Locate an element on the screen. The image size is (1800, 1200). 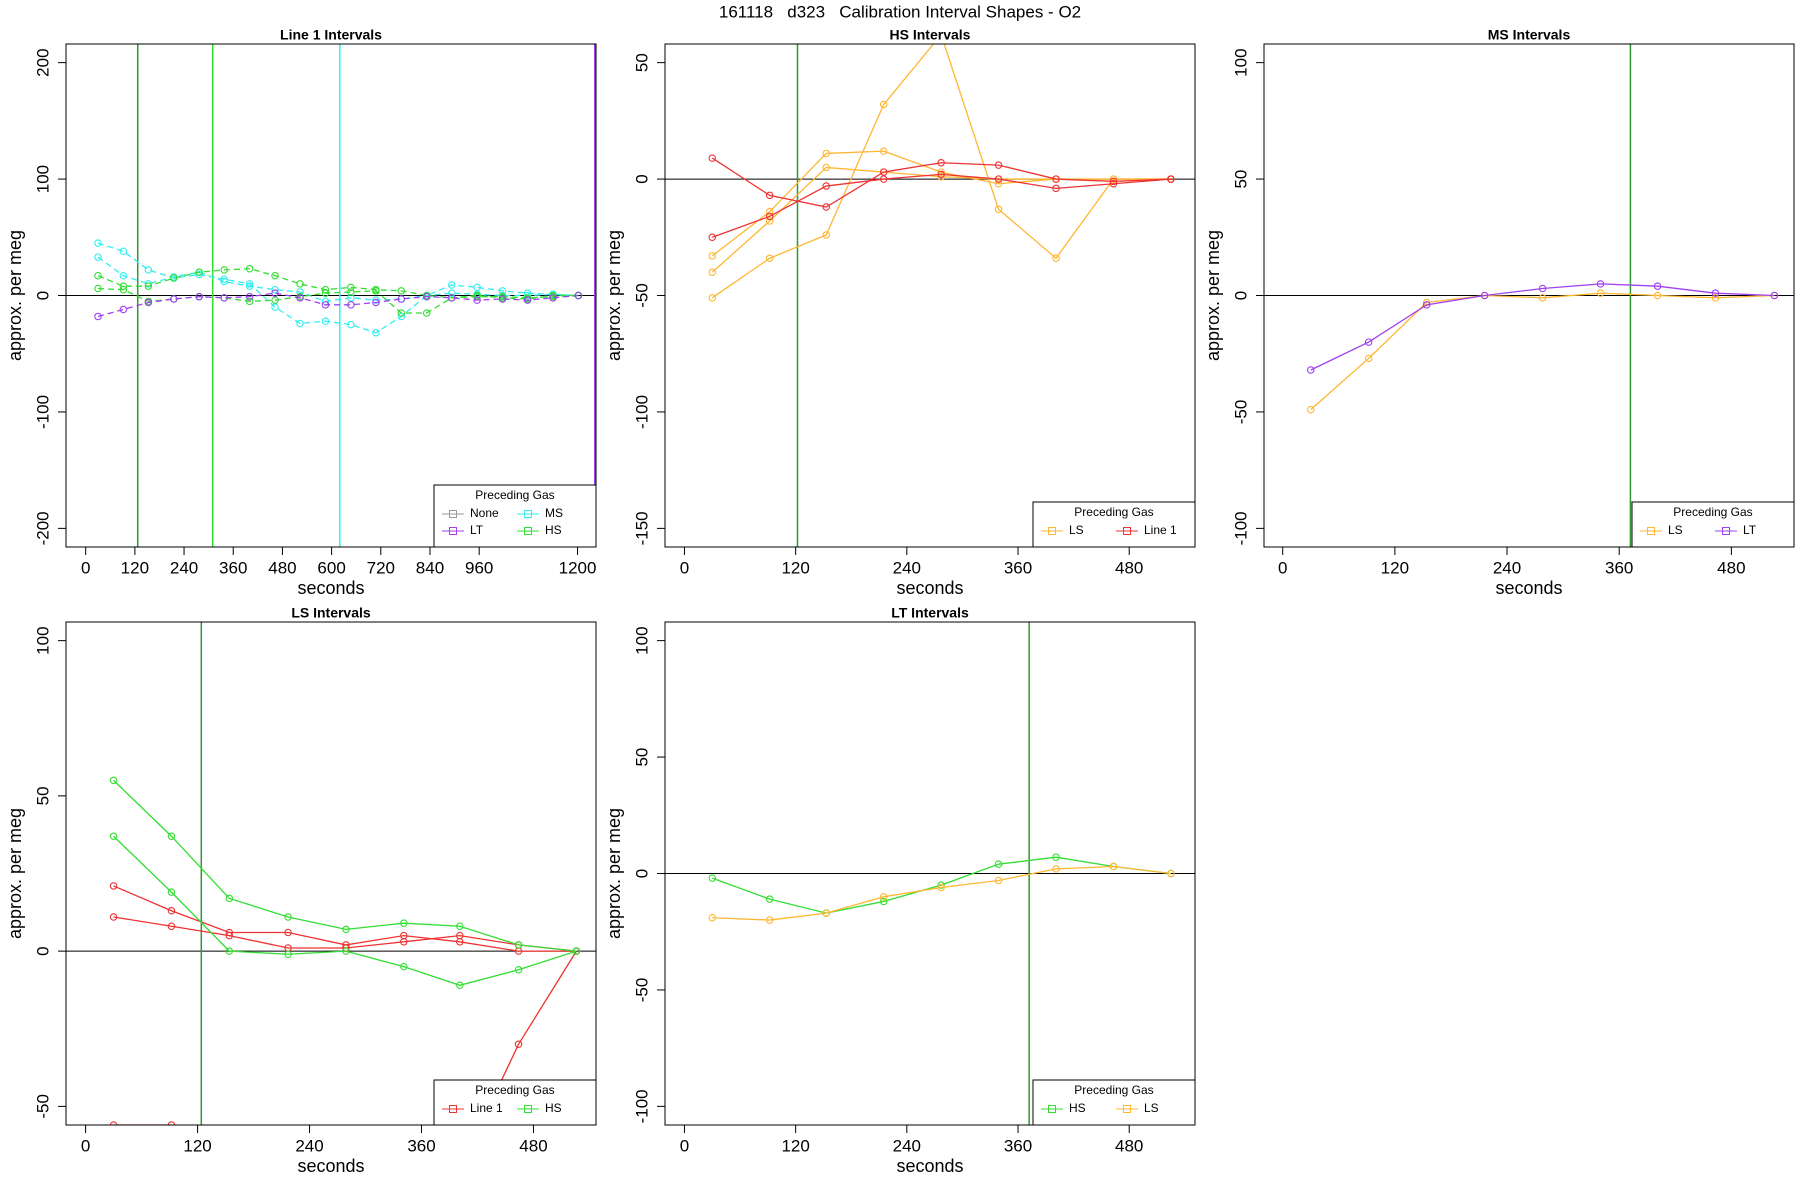
x-tick-label: 840 is located at coordinates (430, 567).